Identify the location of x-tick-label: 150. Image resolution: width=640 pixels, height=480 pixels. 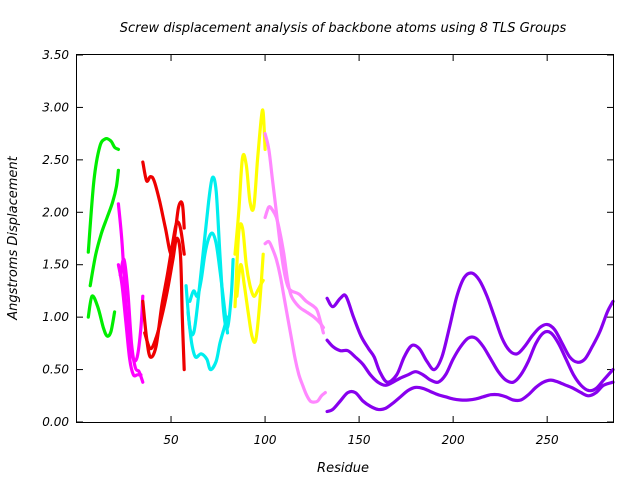
(359, 440).